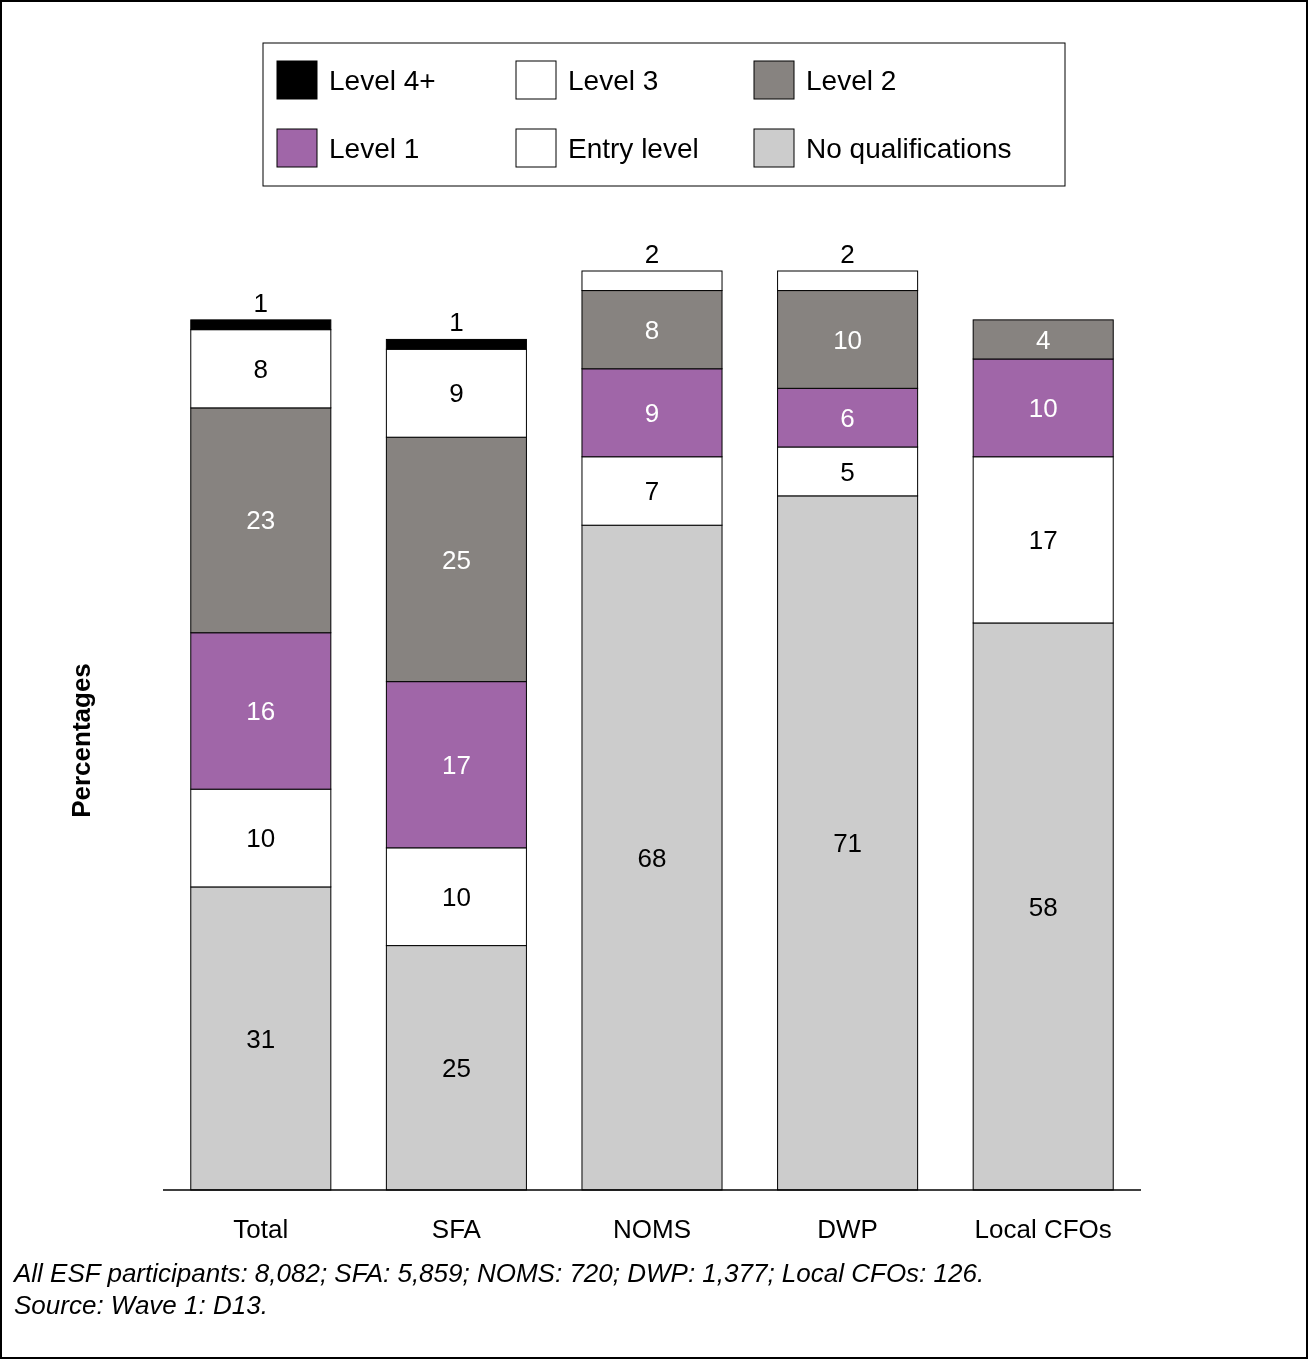 Image resolution: width=1309 pixels, height=1360 pixels. Describe the element at coordinates (848, 843) in the screenshot. I see `data-label: 71` at that location.